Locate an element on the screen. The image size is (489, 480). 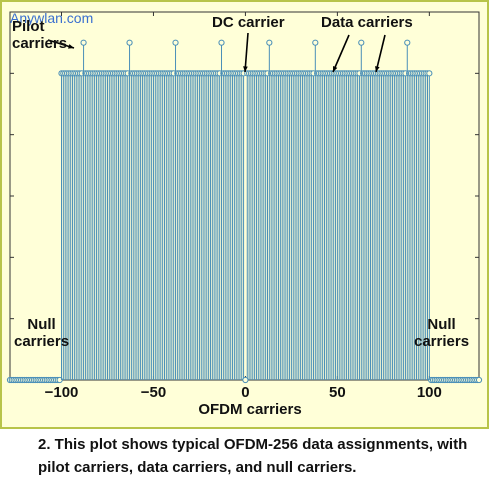
null-carrier-127-marker is located at coordinates (479, 380).